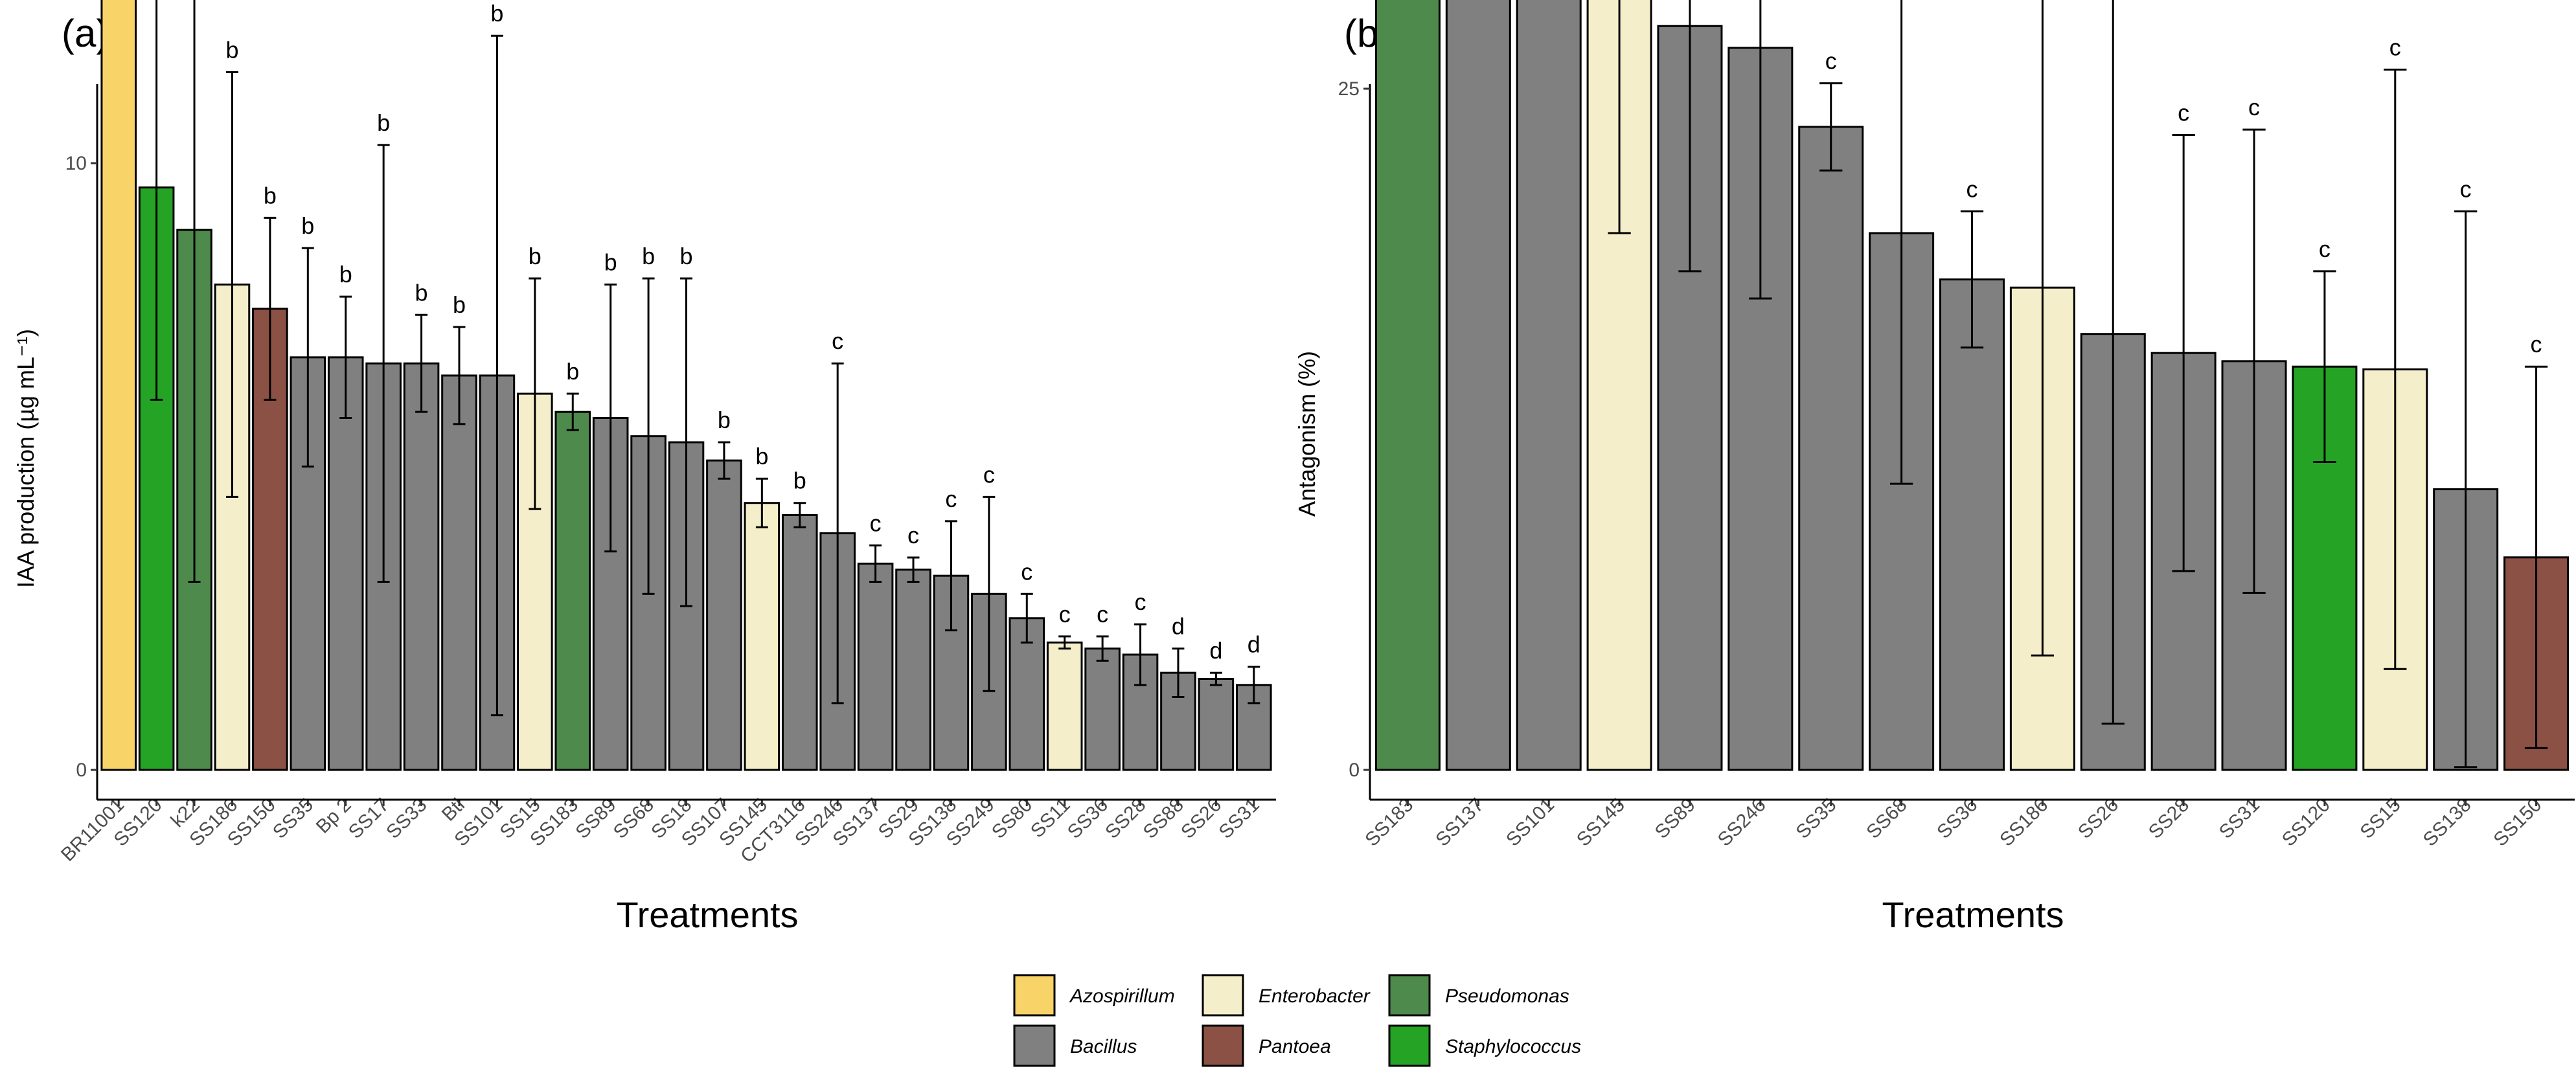 This screenshot has width=2576, height=1082. I want to click on panel-a-x-tick-label: SS88, so click(1163, 819).